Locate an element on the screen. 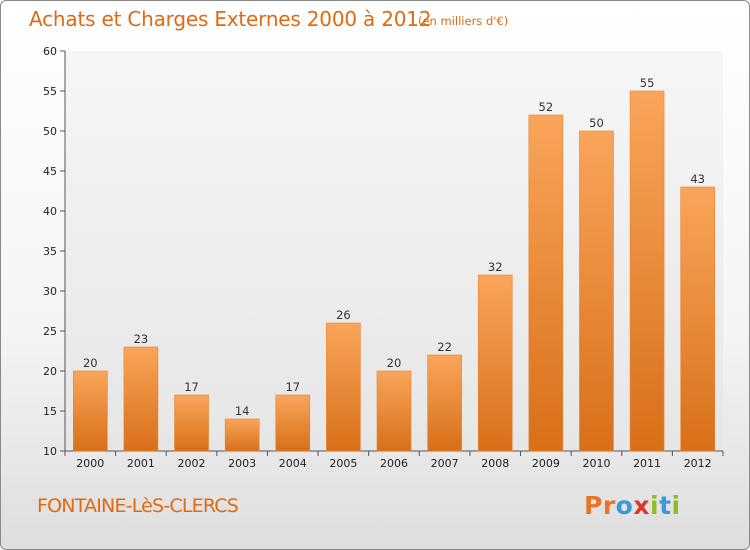 This screenshot has height=550, width=750. y-tick-label: 15 is located at coordinates (50, 411).